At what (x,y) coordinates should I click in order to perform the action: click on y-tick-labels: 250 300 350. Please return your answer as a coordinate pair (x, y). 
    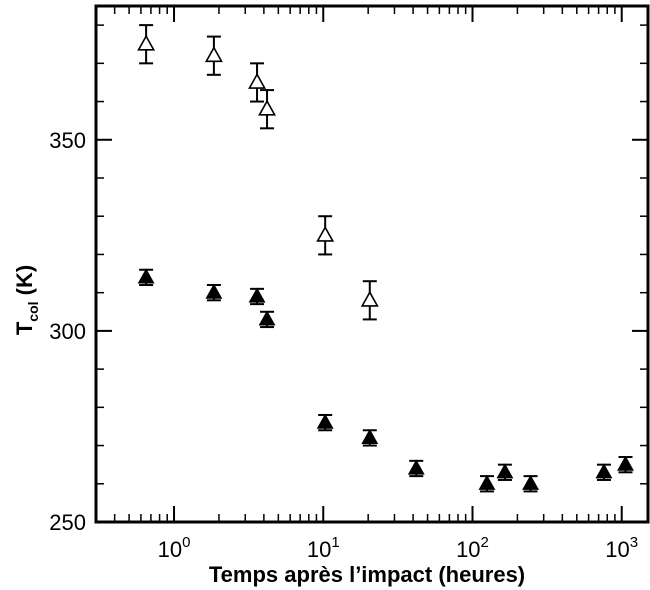
    Looking at the image, I should click on (67, 331).